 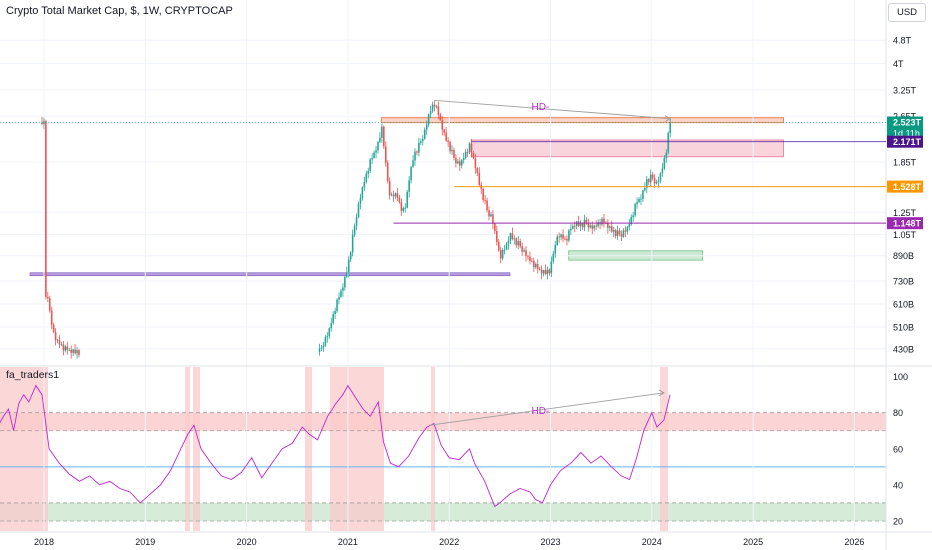 I want to click on time-tick-label: 2019, so click(x=145, y=542).